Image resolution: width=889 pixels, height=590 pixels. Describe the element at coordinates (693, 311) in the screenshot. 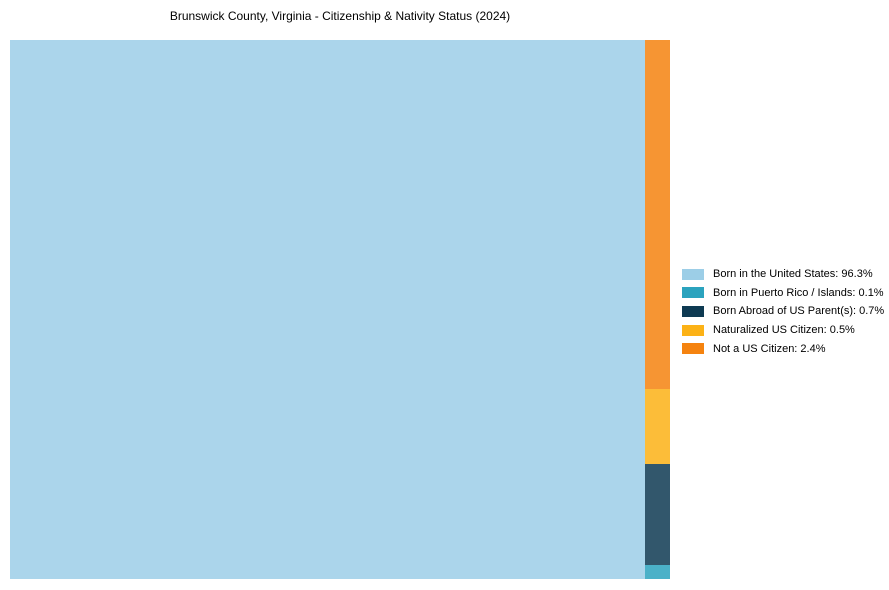

I see `legend-swatch-born-abroad` at that location.